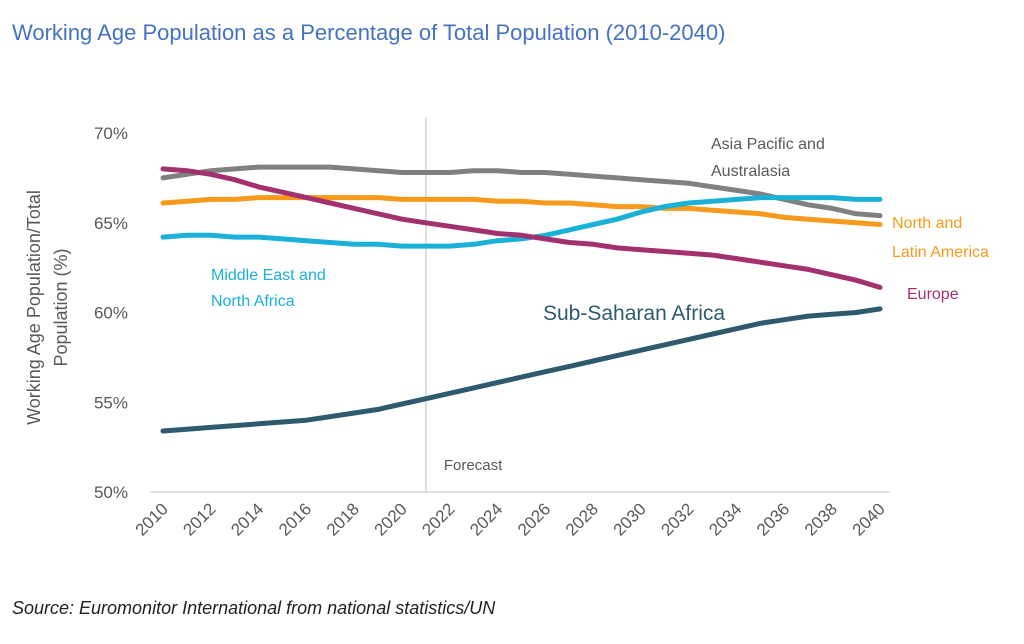  Describe the element at coordinates (111, 313) in the screenshot. I see `y-tick-label: 60%` at that location.